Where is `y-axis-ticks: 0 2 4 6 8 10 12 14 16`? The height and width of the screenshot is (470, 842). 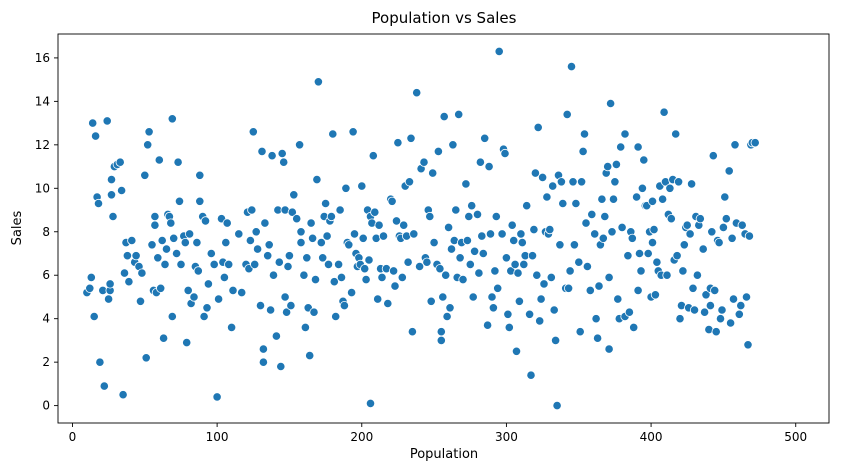 y-axis-ticks: 0 2 4 6 8 10 12 14 16 is located at coordinates (46, 232).